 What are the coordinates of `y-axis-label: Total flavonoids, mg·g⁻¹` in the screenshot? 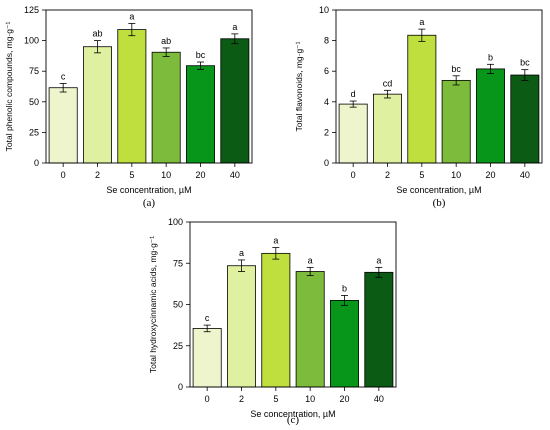 It's located at (299, 86).